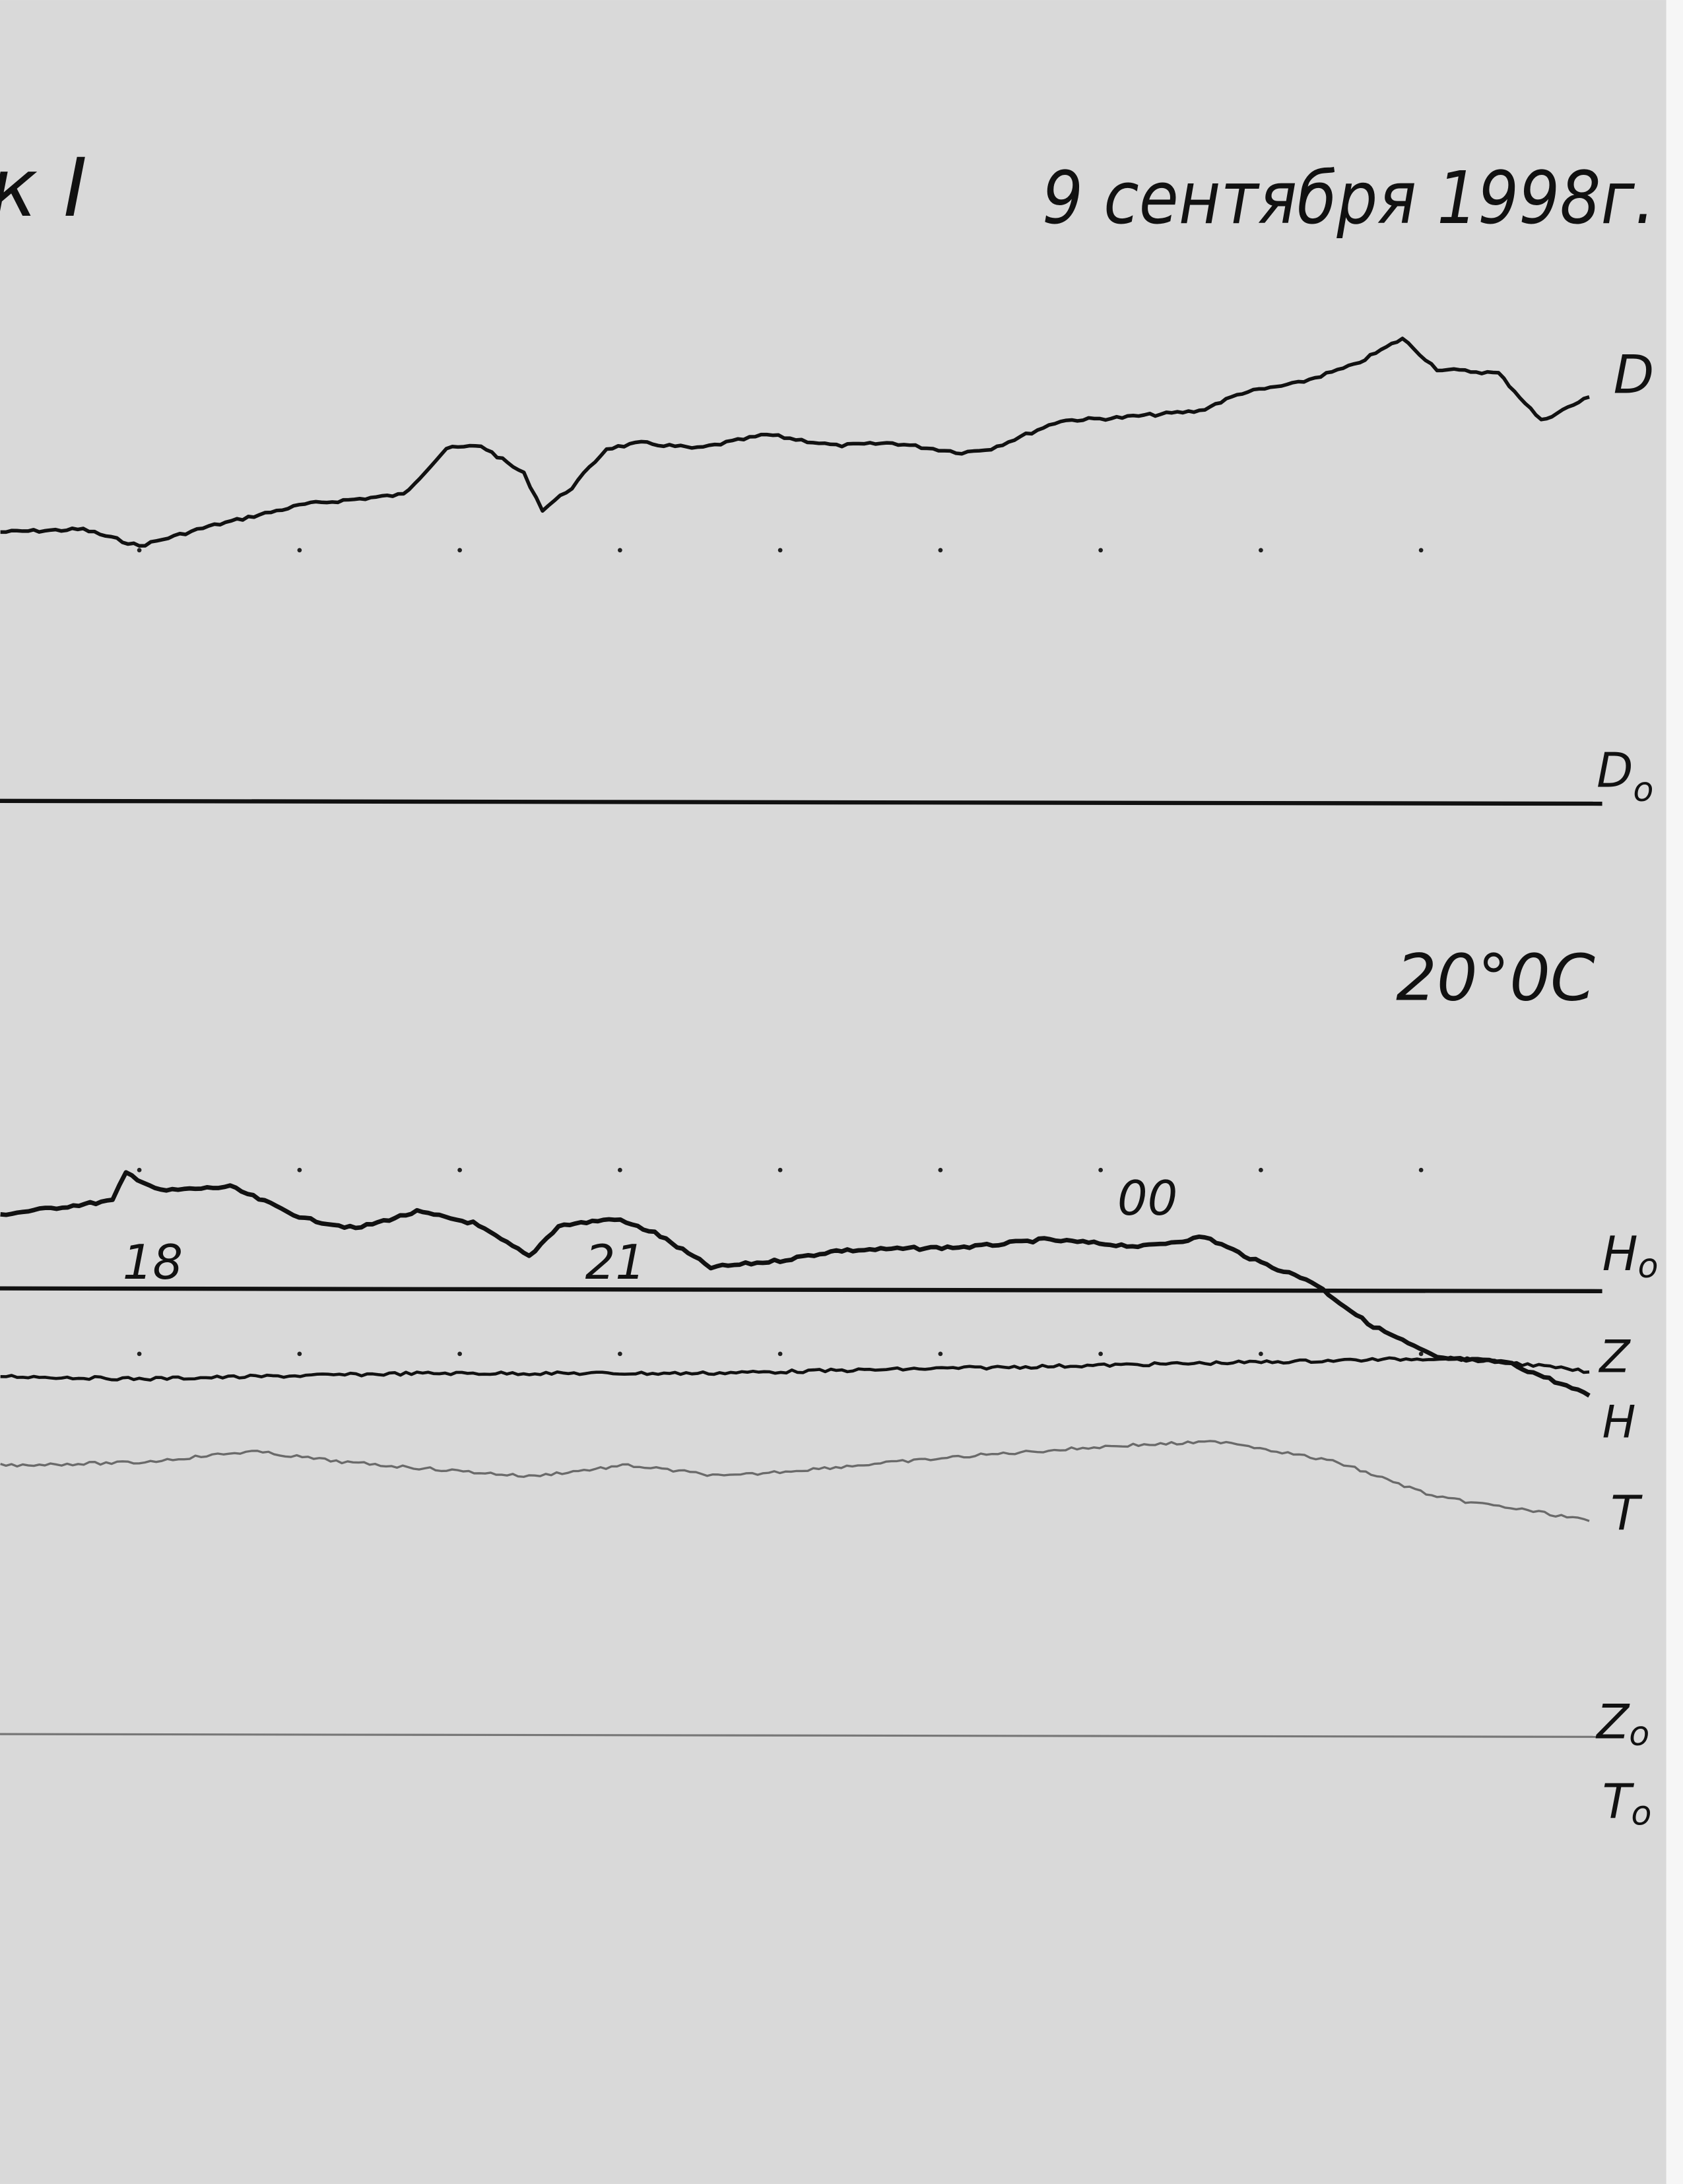  What do you see at coordinates (1630, 1255) in the screenshot?
I see `baseline-label-h0: Ho` at bounding box center [1630, 1255].